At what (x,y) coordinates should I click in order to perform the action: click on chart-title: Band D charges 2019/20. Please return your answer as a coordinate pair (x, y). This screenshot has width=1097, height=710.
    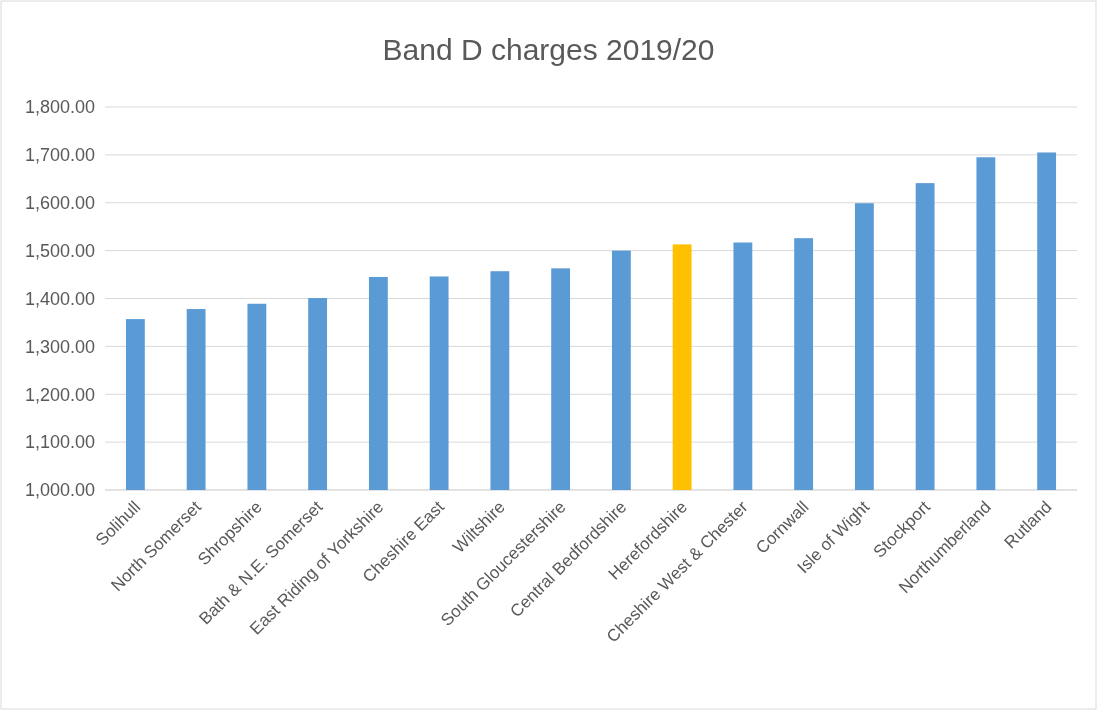
    Looking at the image, I should click on (548, 49).